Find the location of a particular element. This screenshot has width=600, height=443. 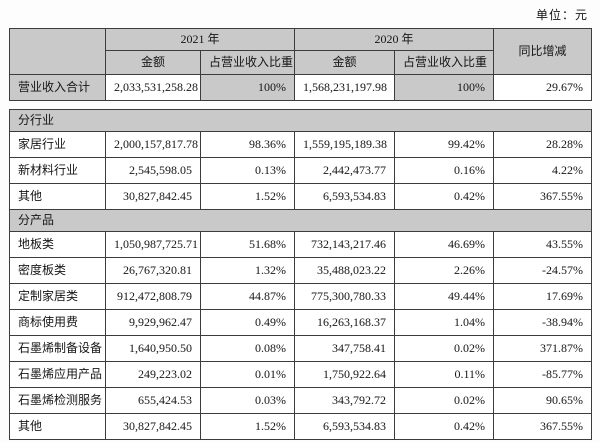

share-2021-cell: 0.01% is located at coordinates (247, 374).